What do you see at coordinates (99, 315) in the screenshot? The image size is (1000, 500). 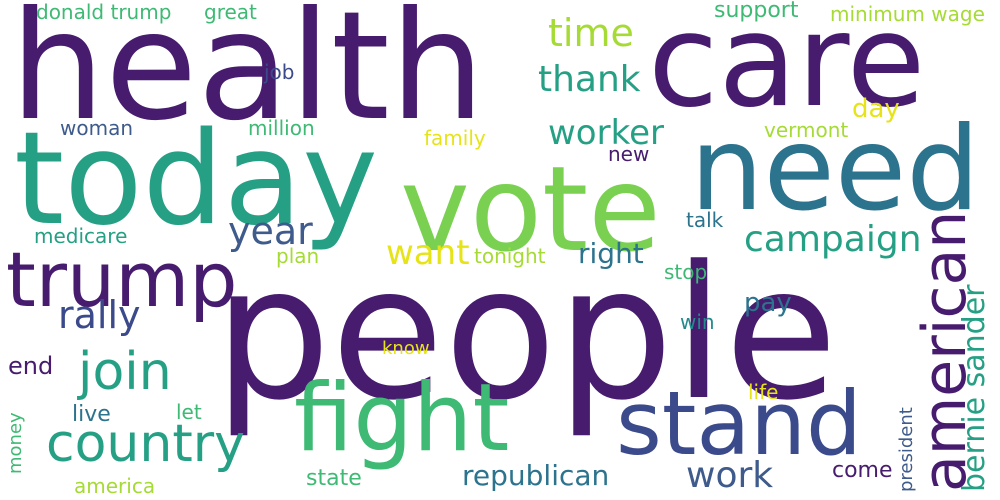 I see `word-rally: rally` at bounding box center [99, 315].